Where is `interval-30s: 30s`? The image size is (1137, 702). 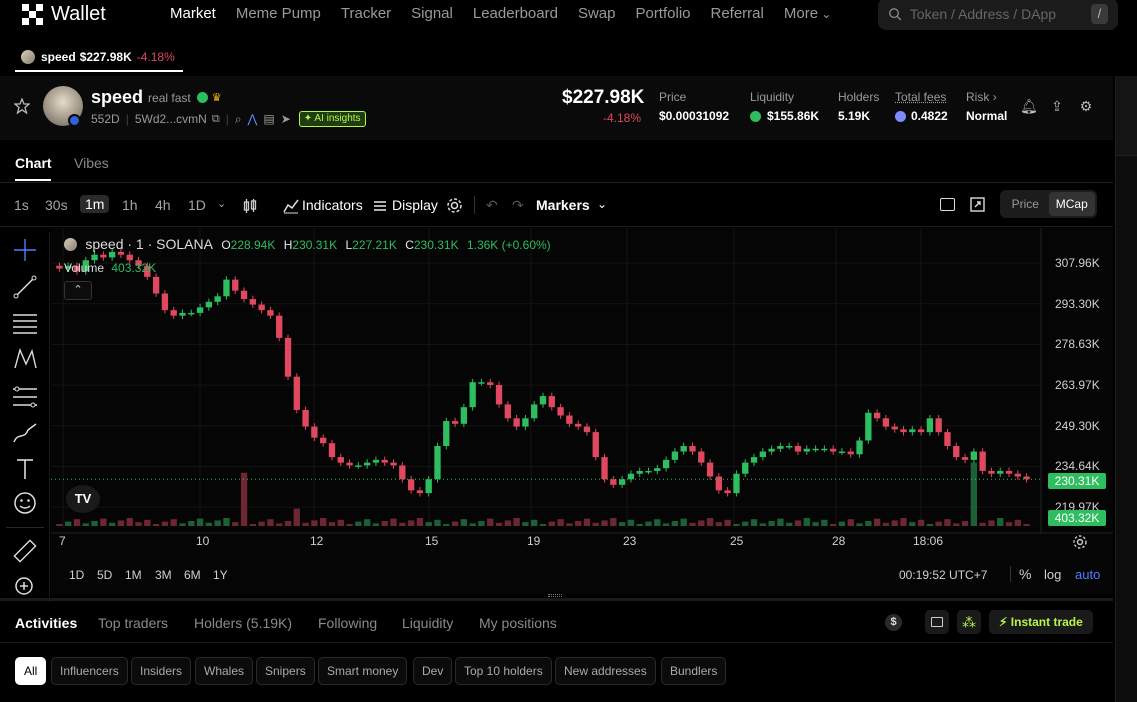 interval-30s: 30s is located at coordinates (56, 205).